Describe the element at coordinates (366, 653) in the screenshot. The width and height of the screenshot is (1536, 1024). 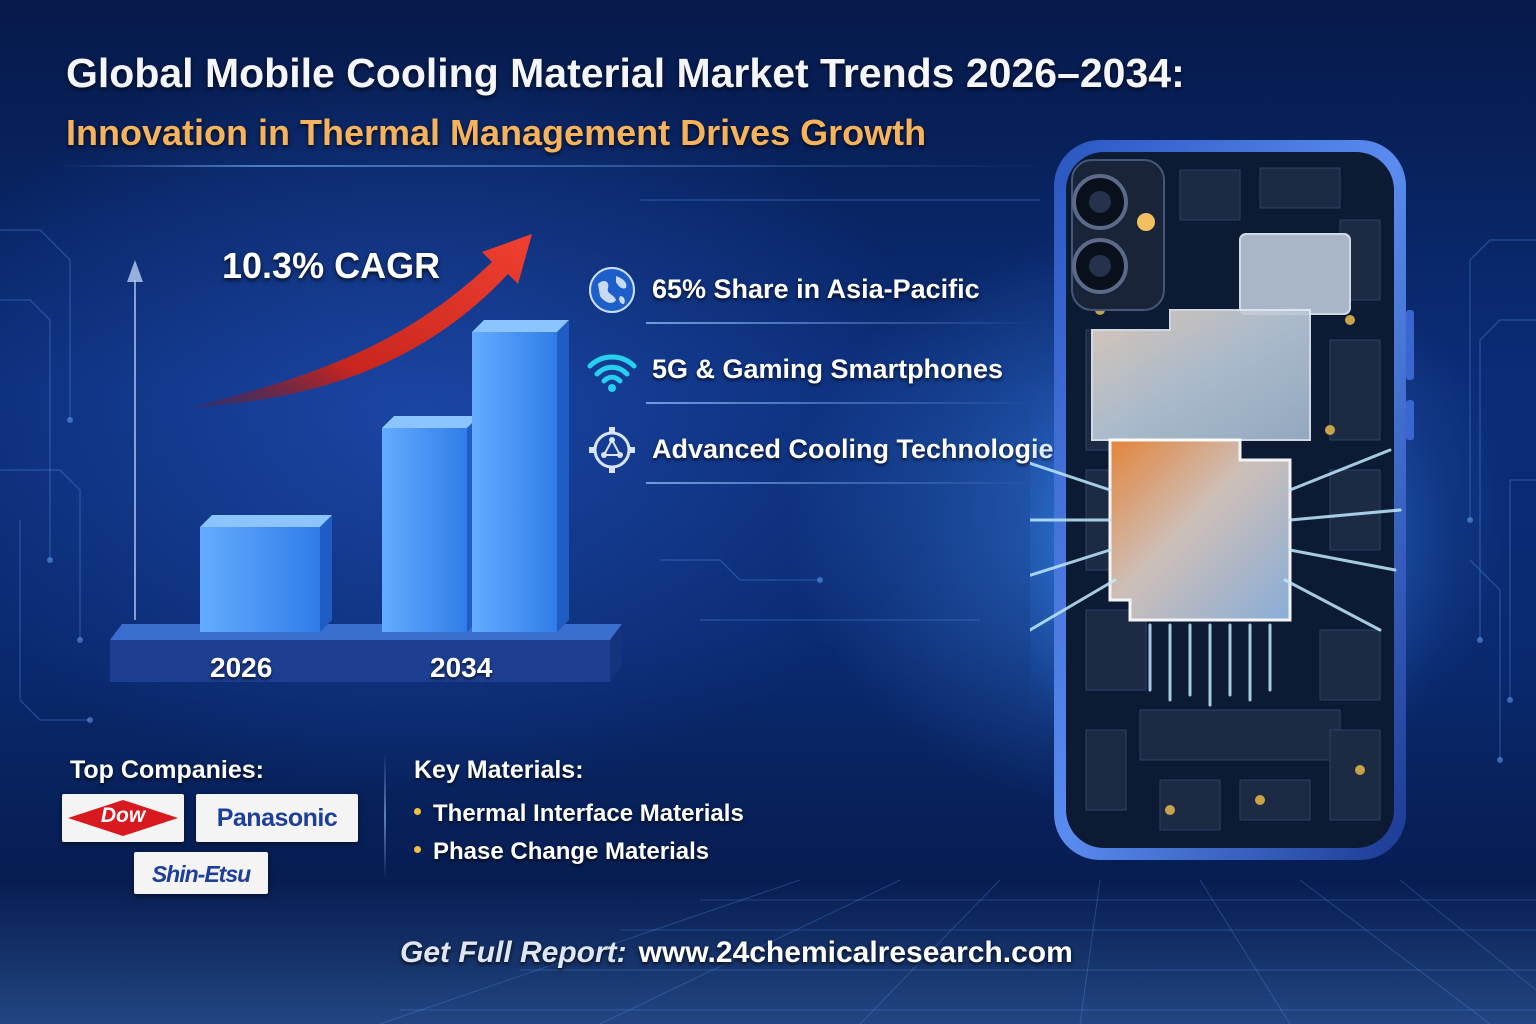
I see `chart-base` at that location.